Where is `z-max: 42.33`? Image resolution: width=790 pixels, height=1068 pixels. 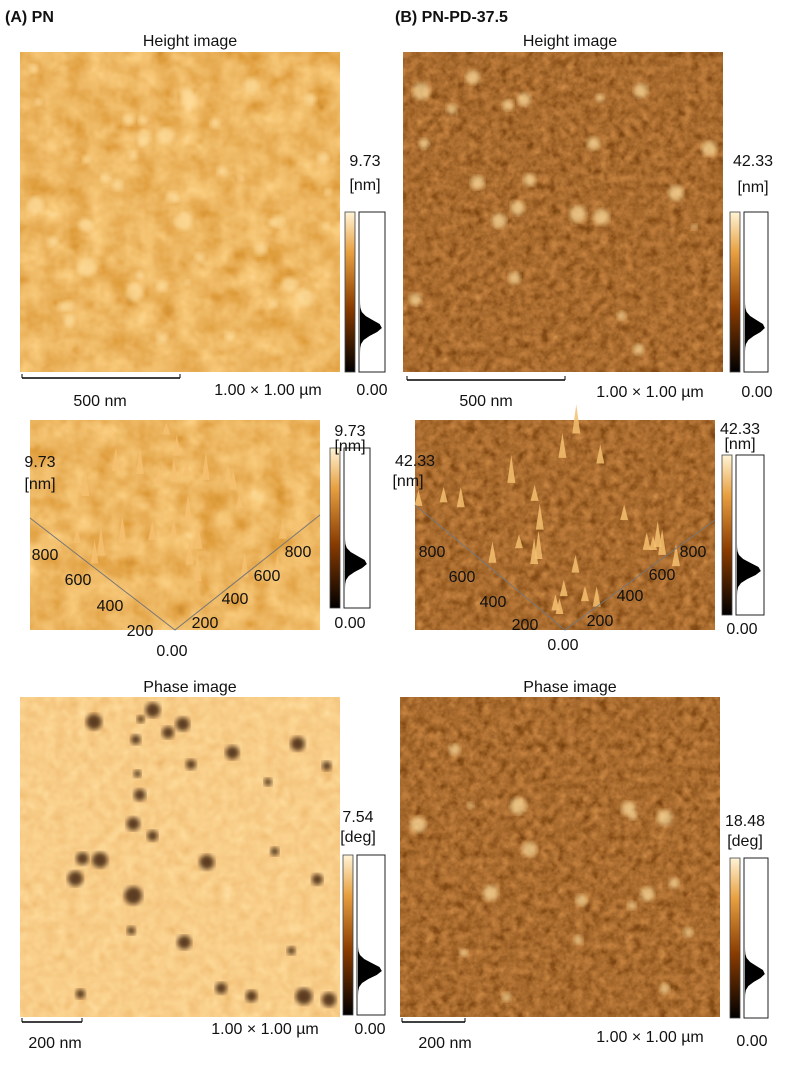 z-max: 42.33 is located at coordinates (415, 461).